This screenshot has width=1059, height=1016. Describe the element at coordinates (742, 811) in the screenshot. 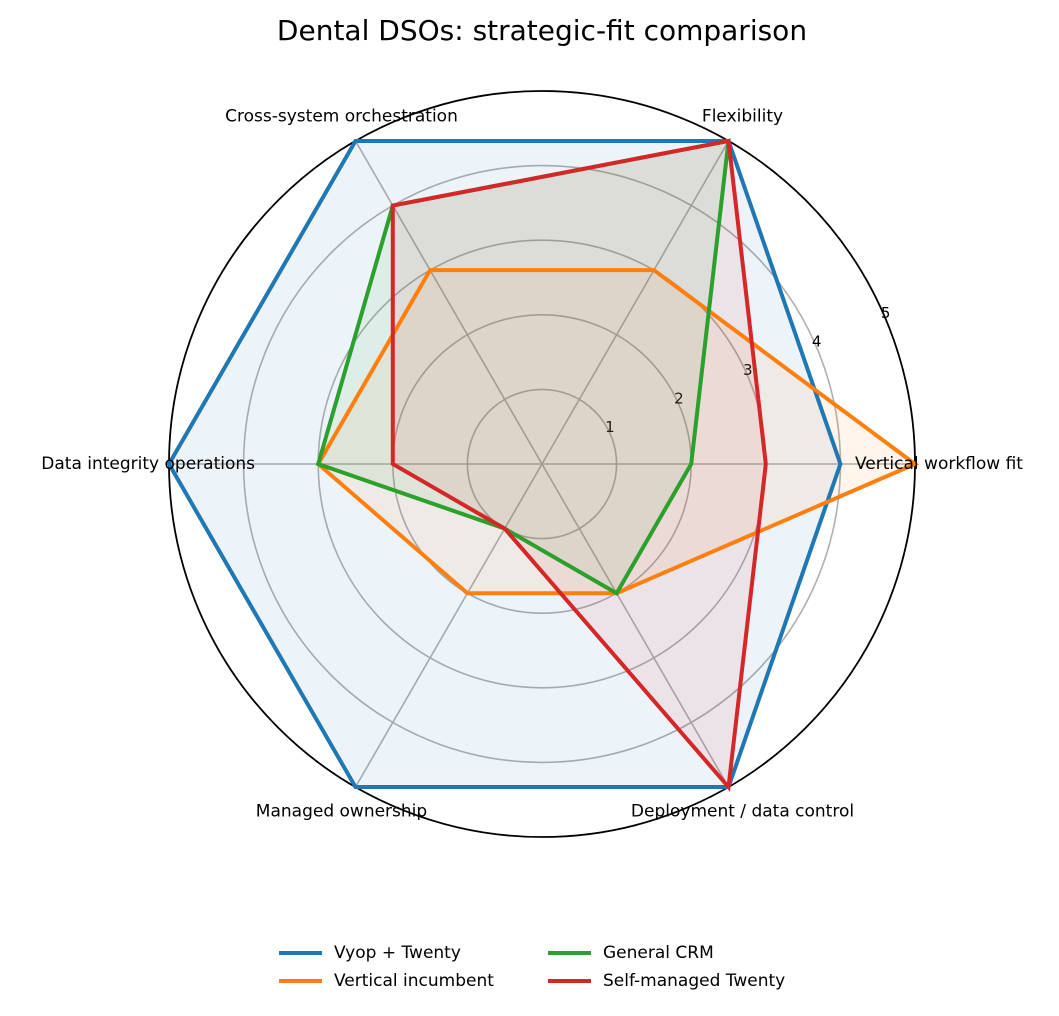

I see `axis-label-5: Deployment / data control` at that location.